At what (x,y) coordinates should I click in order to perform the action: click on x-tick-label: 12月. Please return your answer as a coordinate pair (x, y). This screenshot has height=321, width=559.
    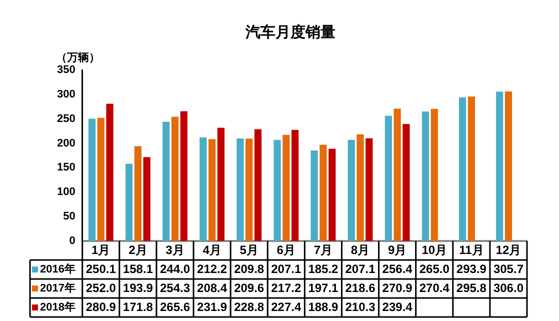
    Looking at the image, I should click on (509, 249).